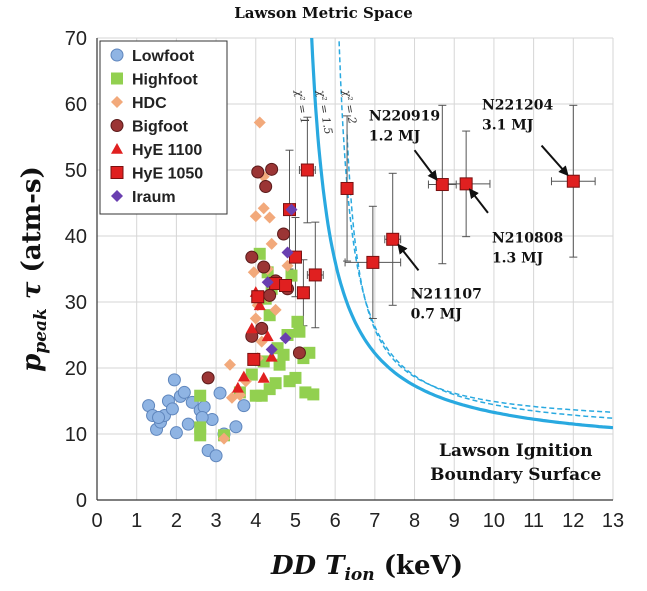 The width and height of the screenshot is (647, 591). Describe the element at coordinates (349, 106) in the screenshot. I see `boundary-curve-label: χ² = 2` at that location.